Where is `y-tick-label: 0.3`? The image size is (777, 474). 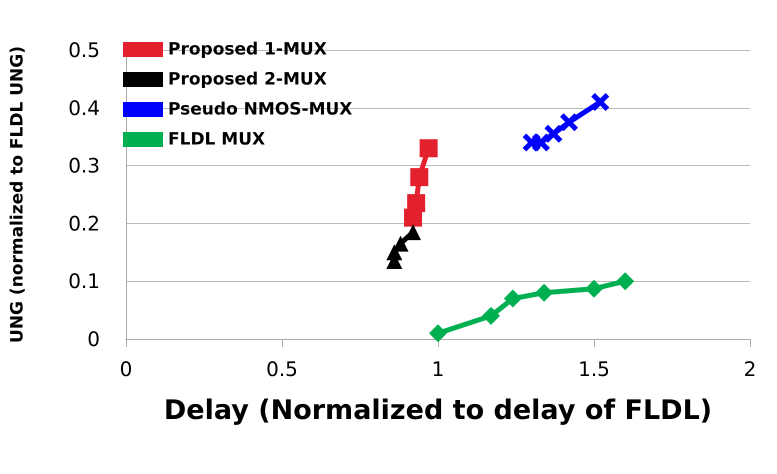
y-tick-label: 0.3 is located at coordinates (84, 166).